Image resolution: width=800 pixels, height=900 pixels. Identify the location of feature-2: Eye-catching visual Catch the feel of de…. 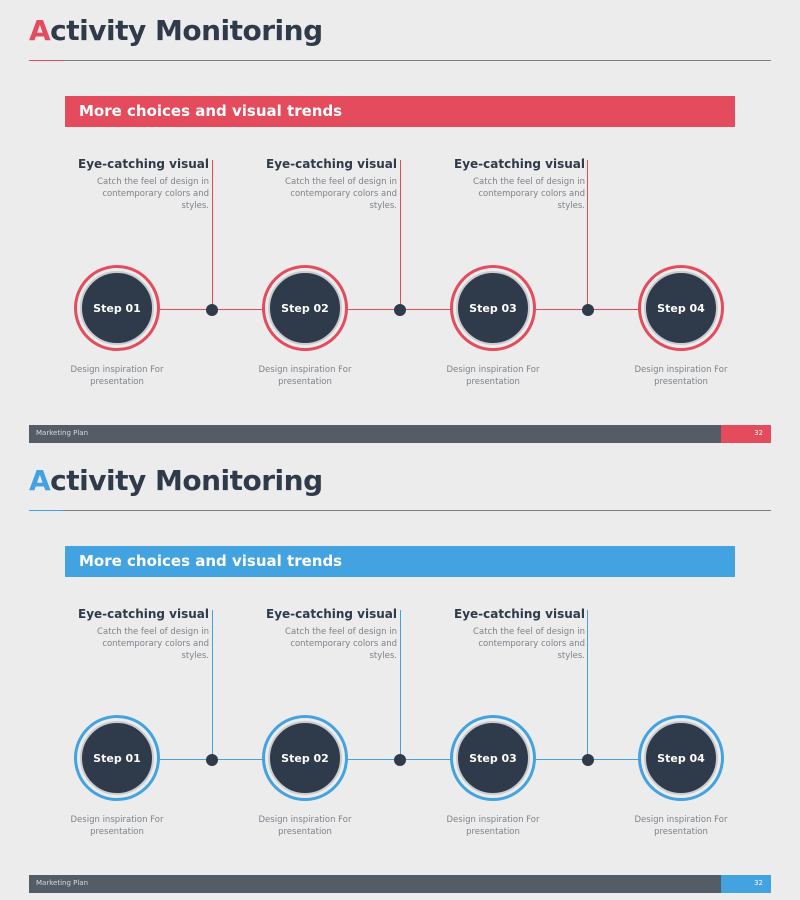
(297, 184).